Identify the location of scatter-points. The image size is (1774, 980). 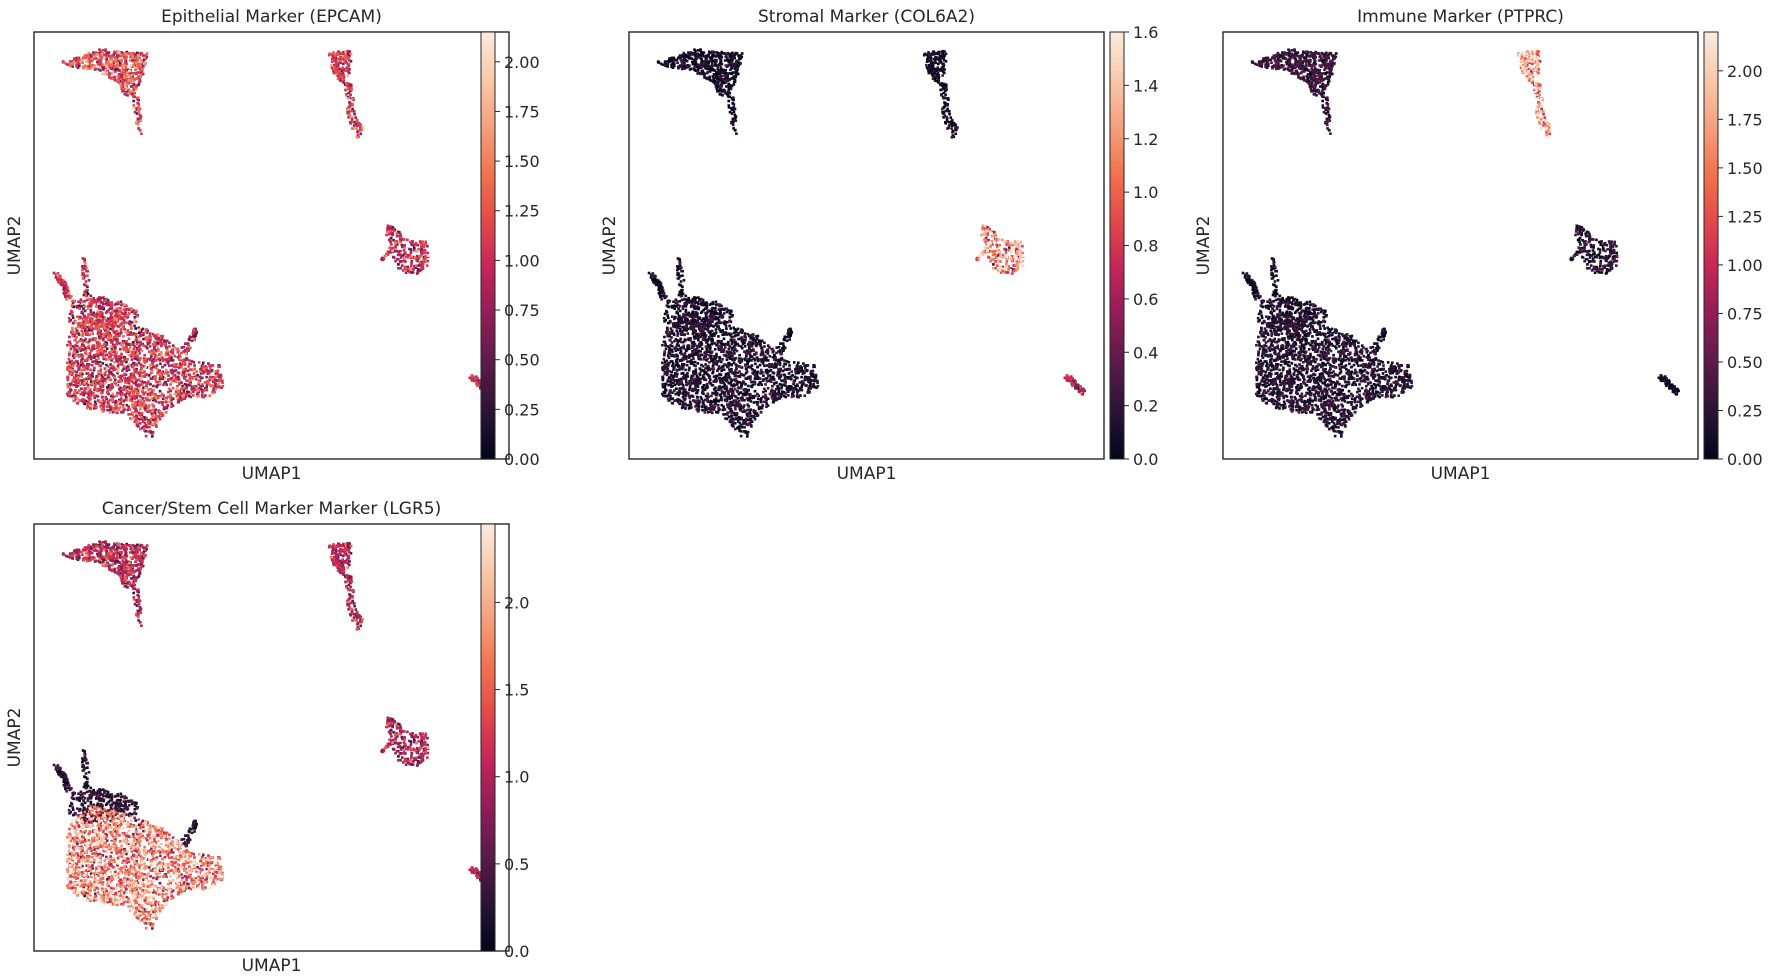
(271, 243).